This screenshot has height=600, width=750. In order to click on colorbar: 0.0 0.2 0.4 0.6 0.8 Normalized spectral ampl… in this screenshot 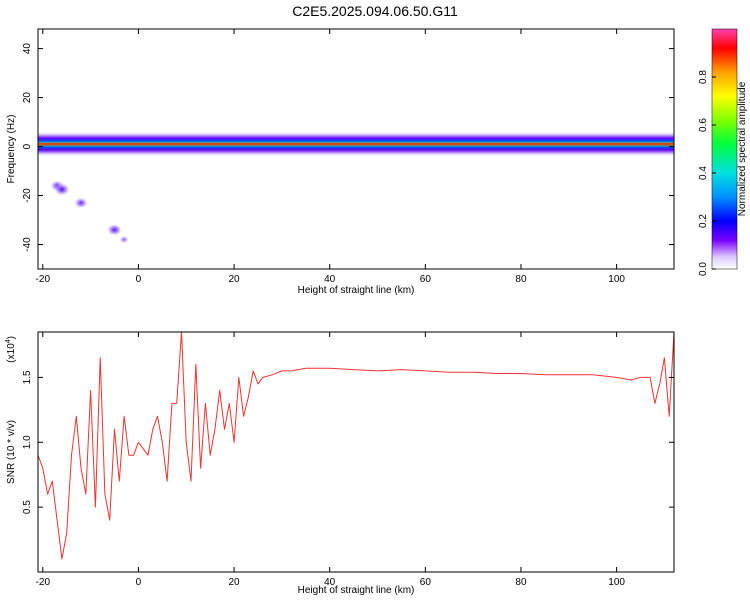, I will do `click(723, 152)`.